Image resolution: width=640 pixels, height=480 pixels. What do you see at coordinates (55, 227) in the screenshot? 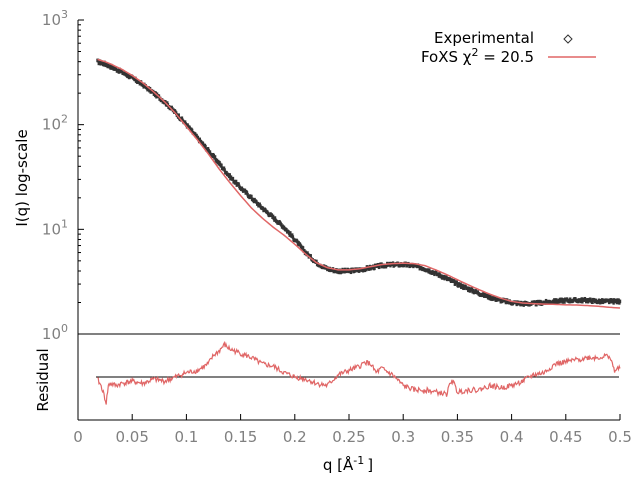
I see `main-y-tick-label: 10¹` at bounding box center [55, 227].